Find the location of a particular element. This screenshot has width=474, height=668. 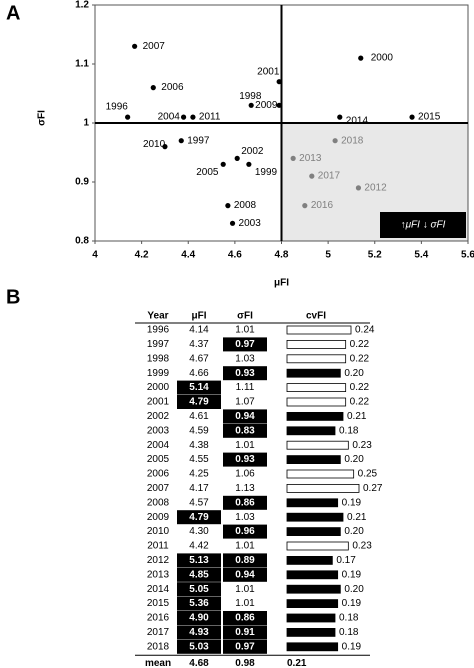

x-tick-label: 5.6 is located at coordinates (467, 255).